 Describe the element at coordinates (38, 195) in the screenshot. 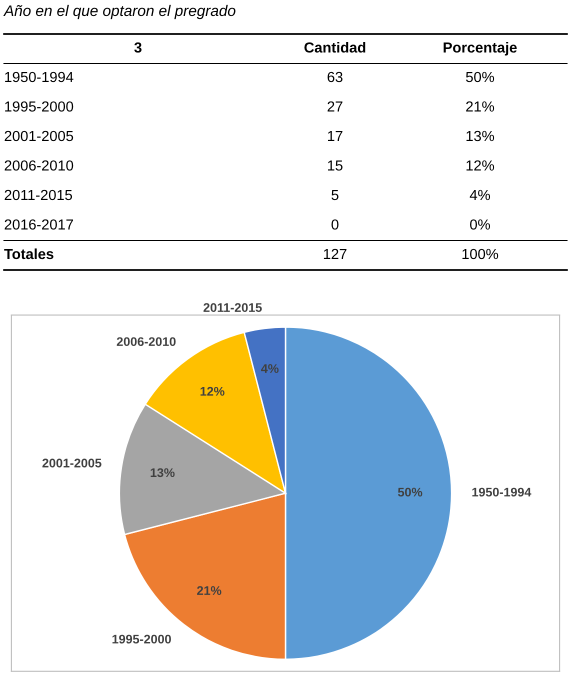

I see `text: 2011-2015` at that location.